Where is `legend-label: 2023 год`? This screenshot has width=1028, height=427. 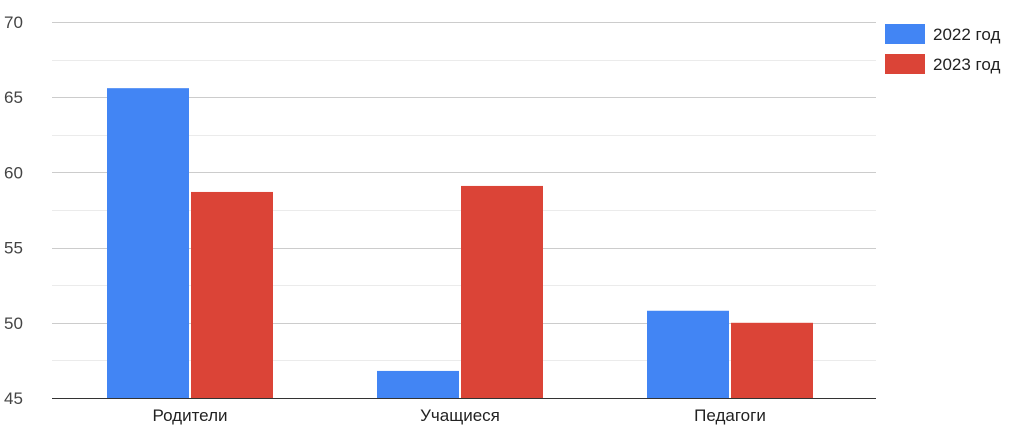 legend-label: 2023 год is located at coordinates (966, 64).